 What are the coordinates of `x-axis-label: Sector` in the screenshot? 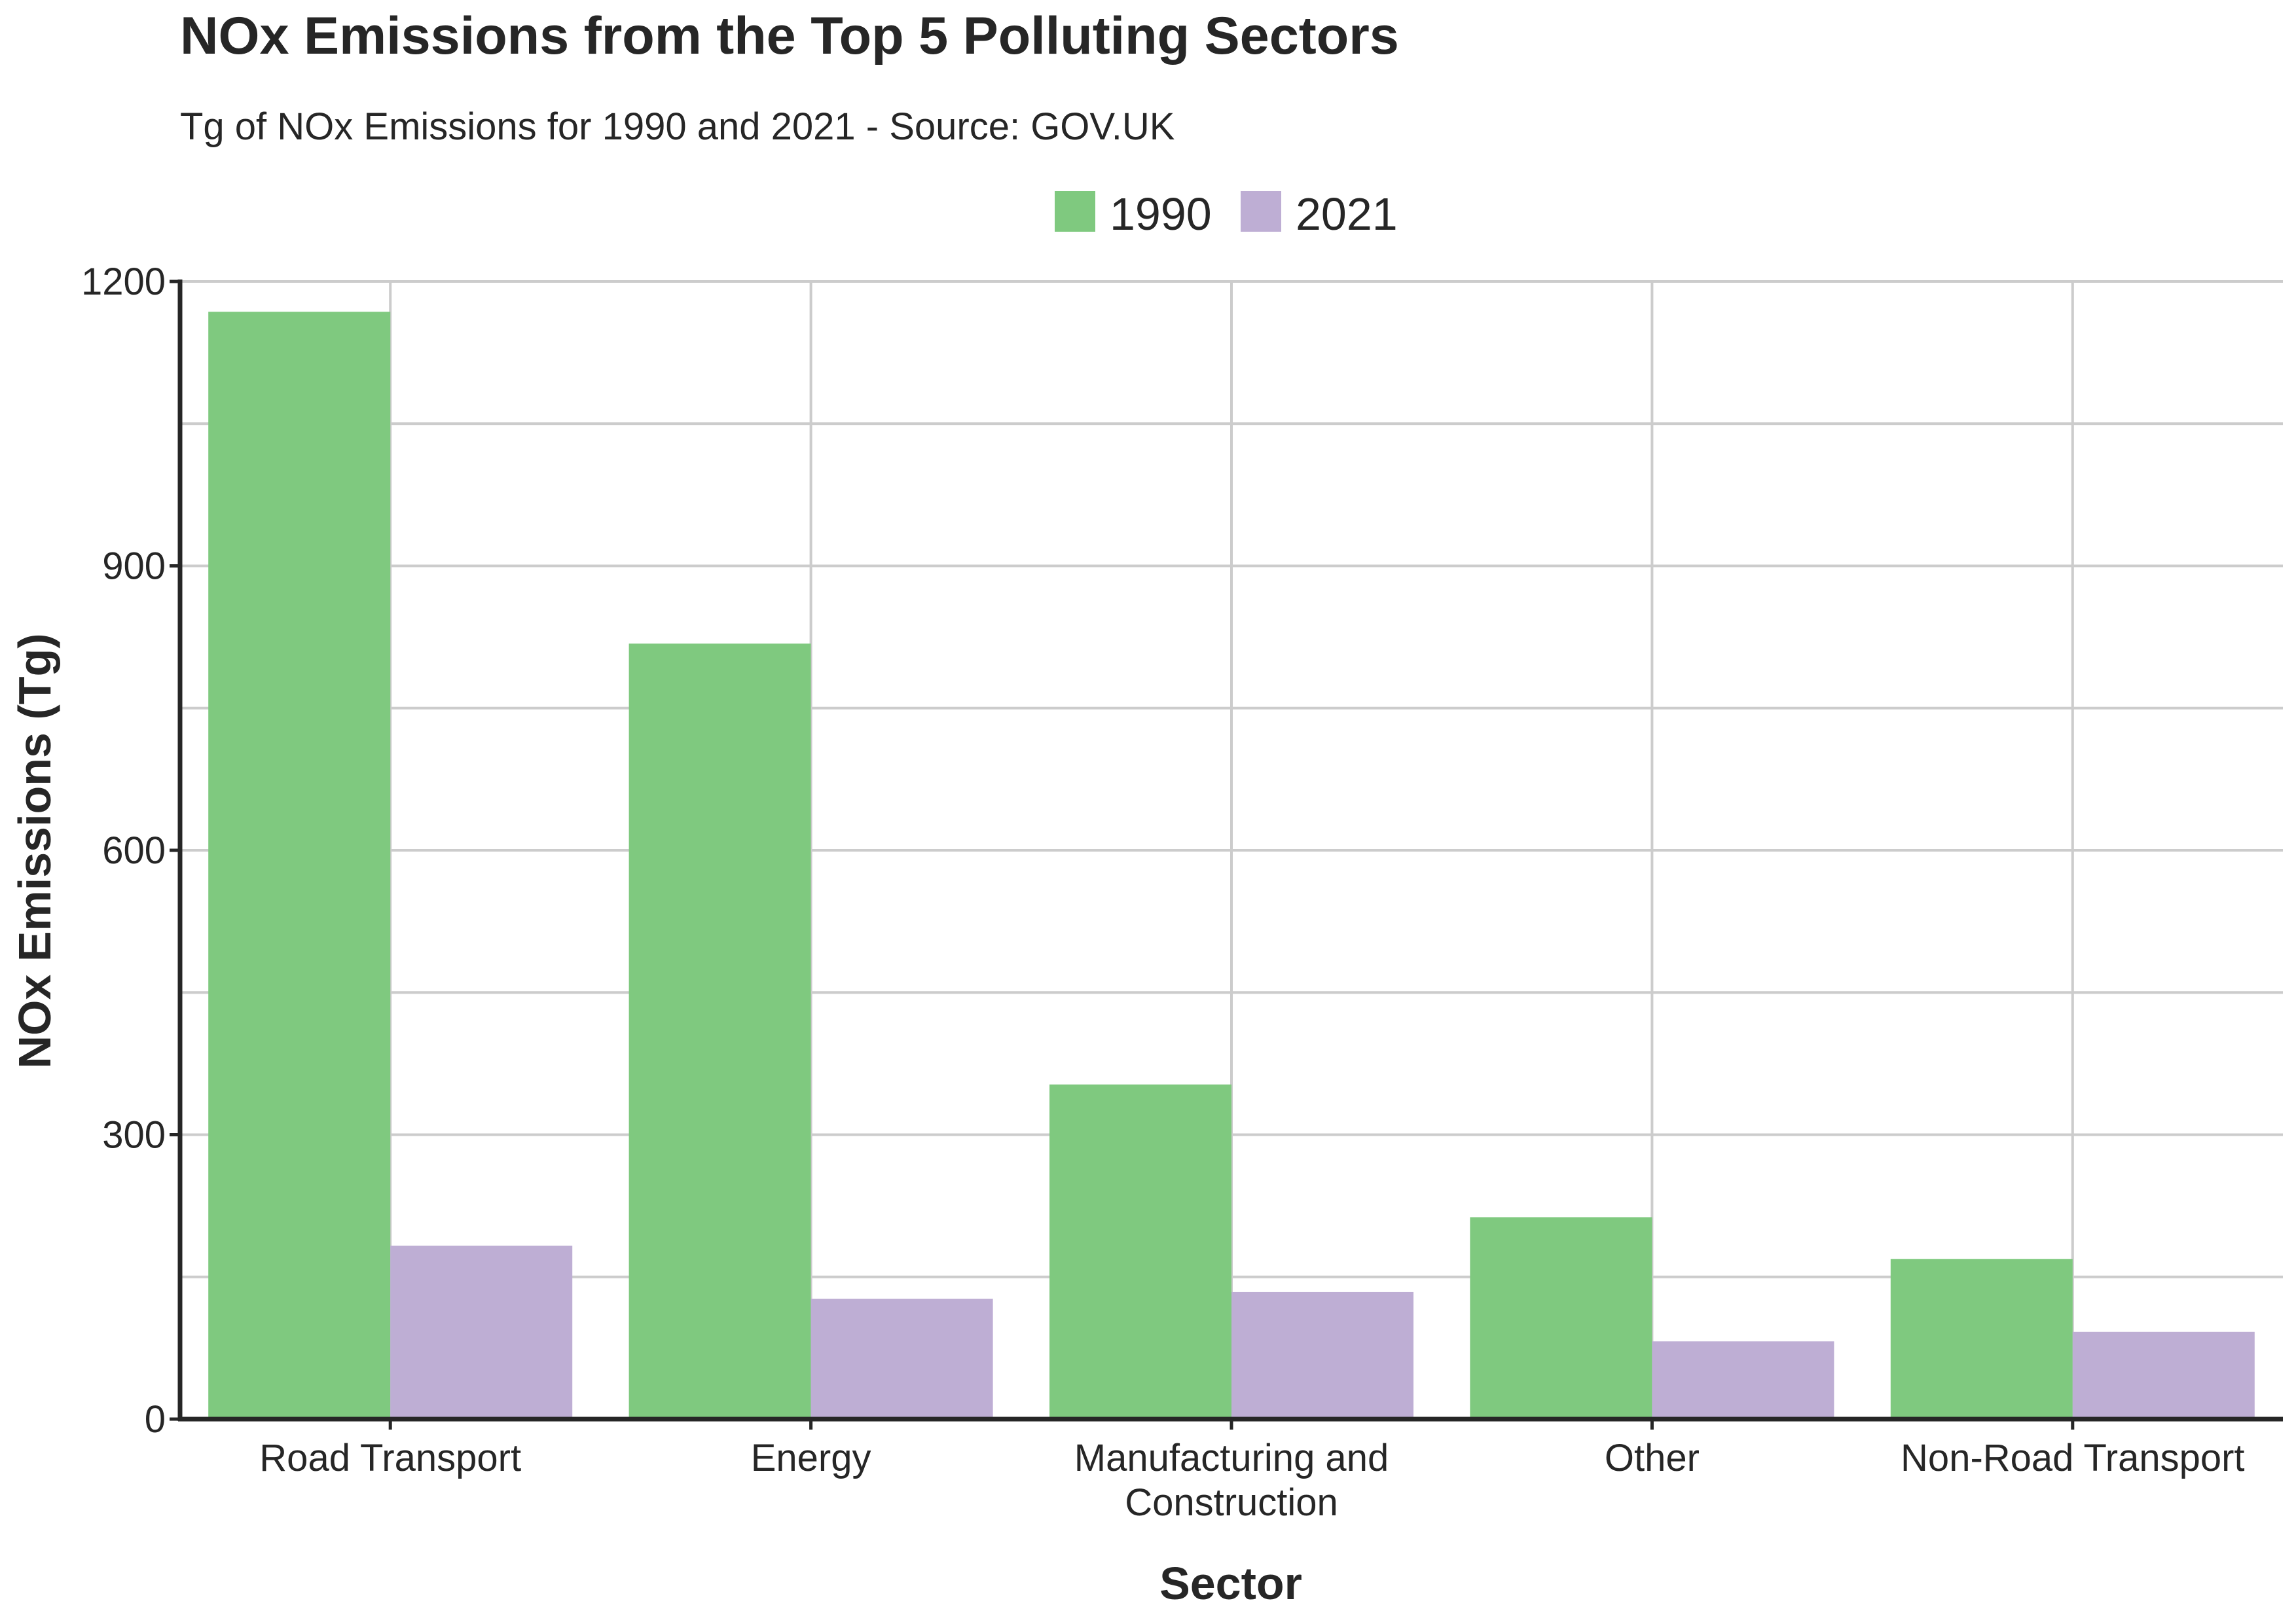 It's located at (1230, 1583).